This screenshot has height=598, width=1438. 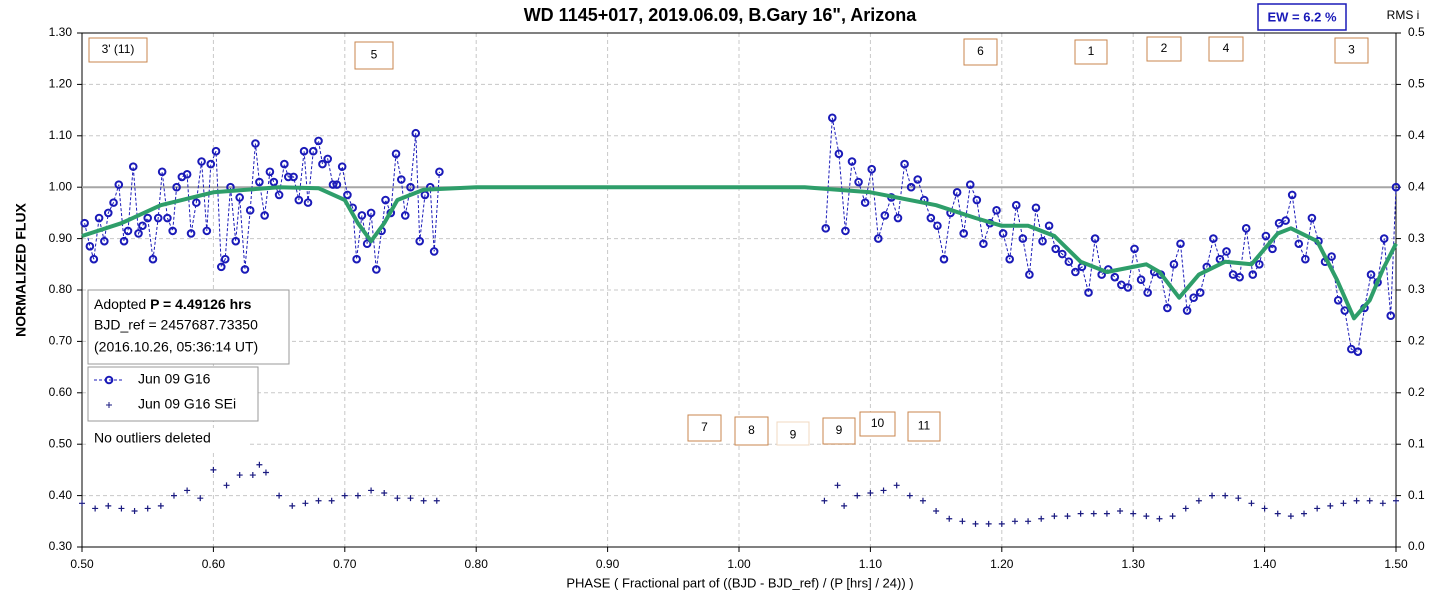 What do you see at coordinates (1416, 495) in the screenshot?
I see `y2-tick-label: 0.1` at bounding box center [1416, 495].